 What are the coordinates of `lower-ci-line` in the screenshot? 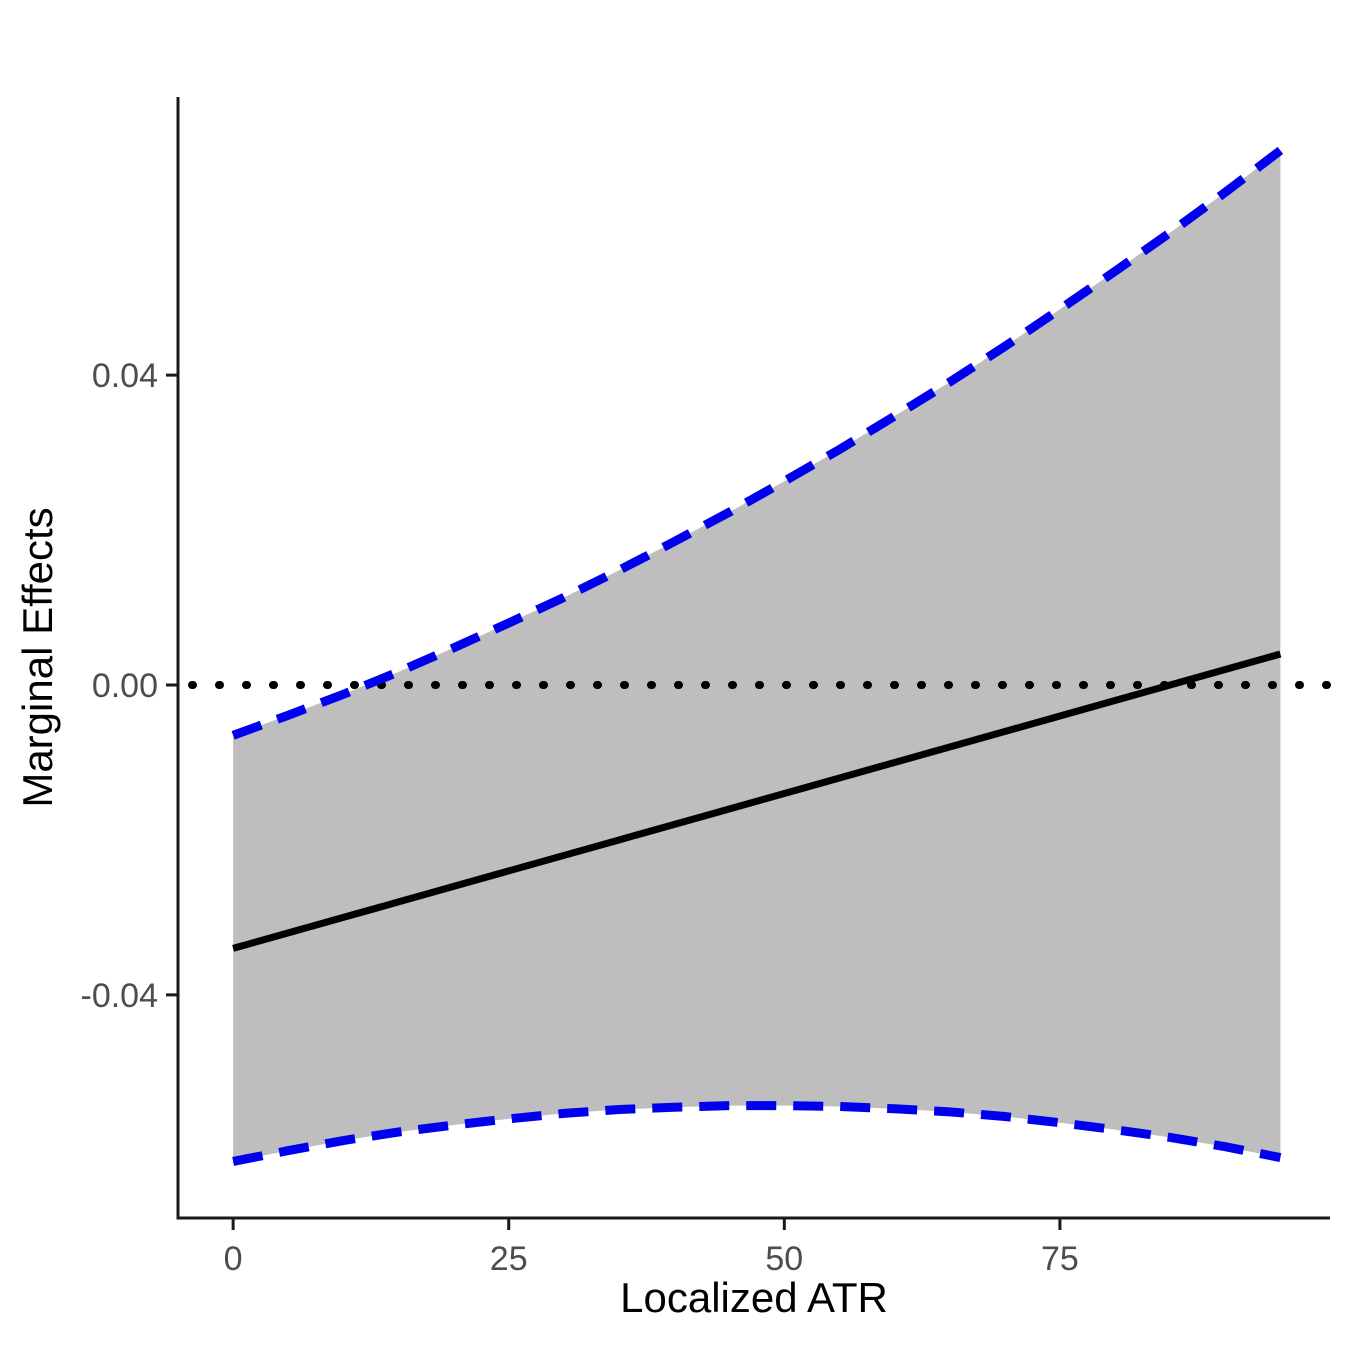 It's located at (757, 1133).